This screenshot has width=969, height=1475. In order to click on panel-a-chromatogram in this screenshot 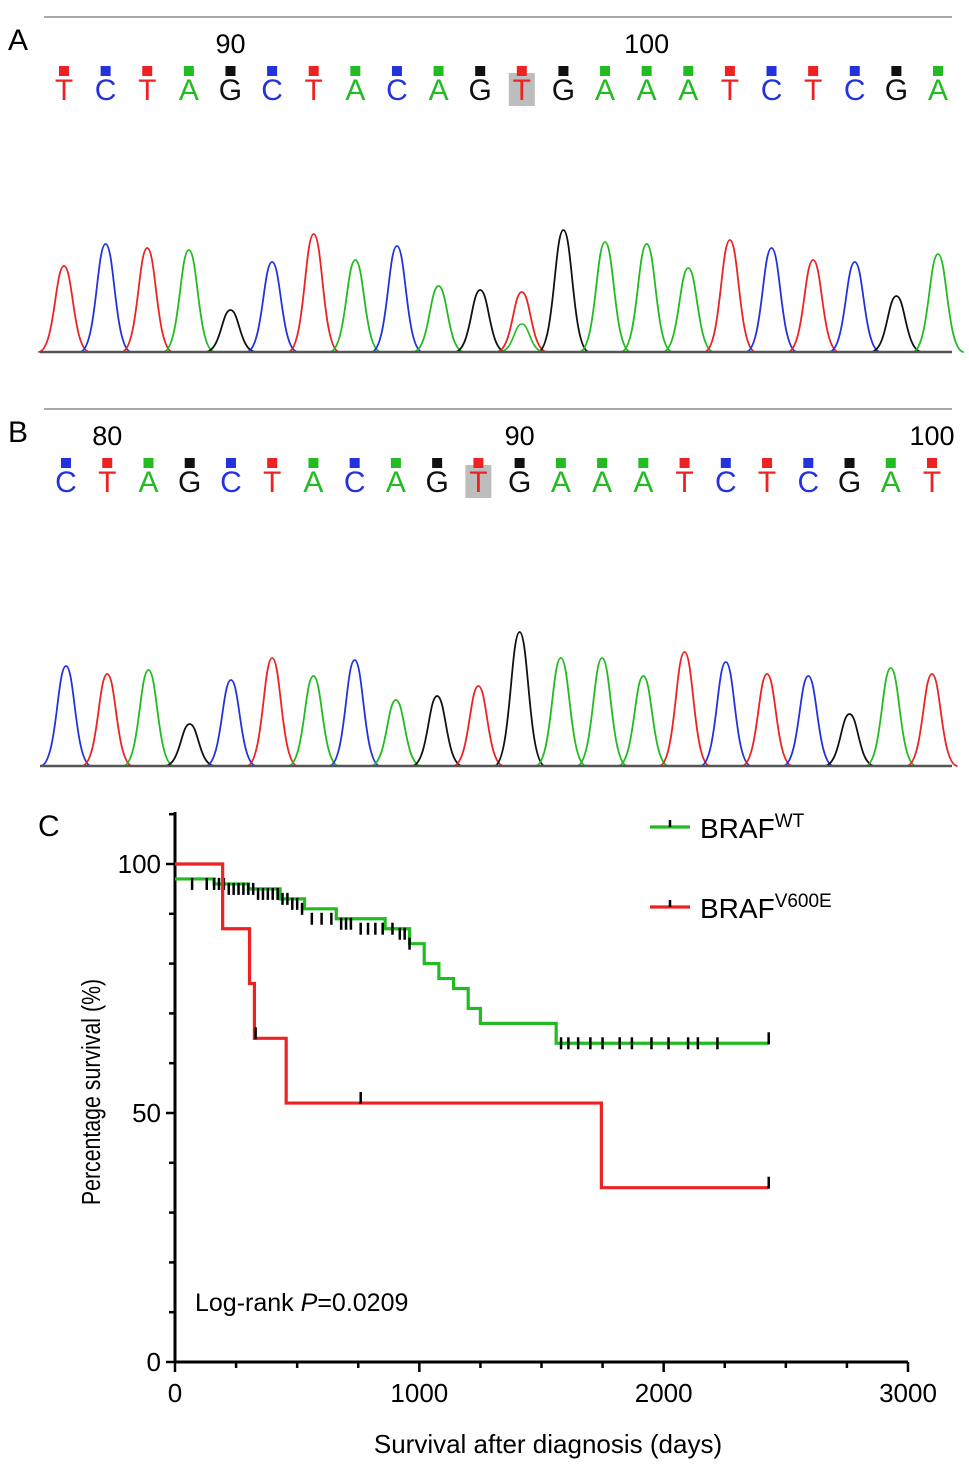, I will do `click(501, 291)`.